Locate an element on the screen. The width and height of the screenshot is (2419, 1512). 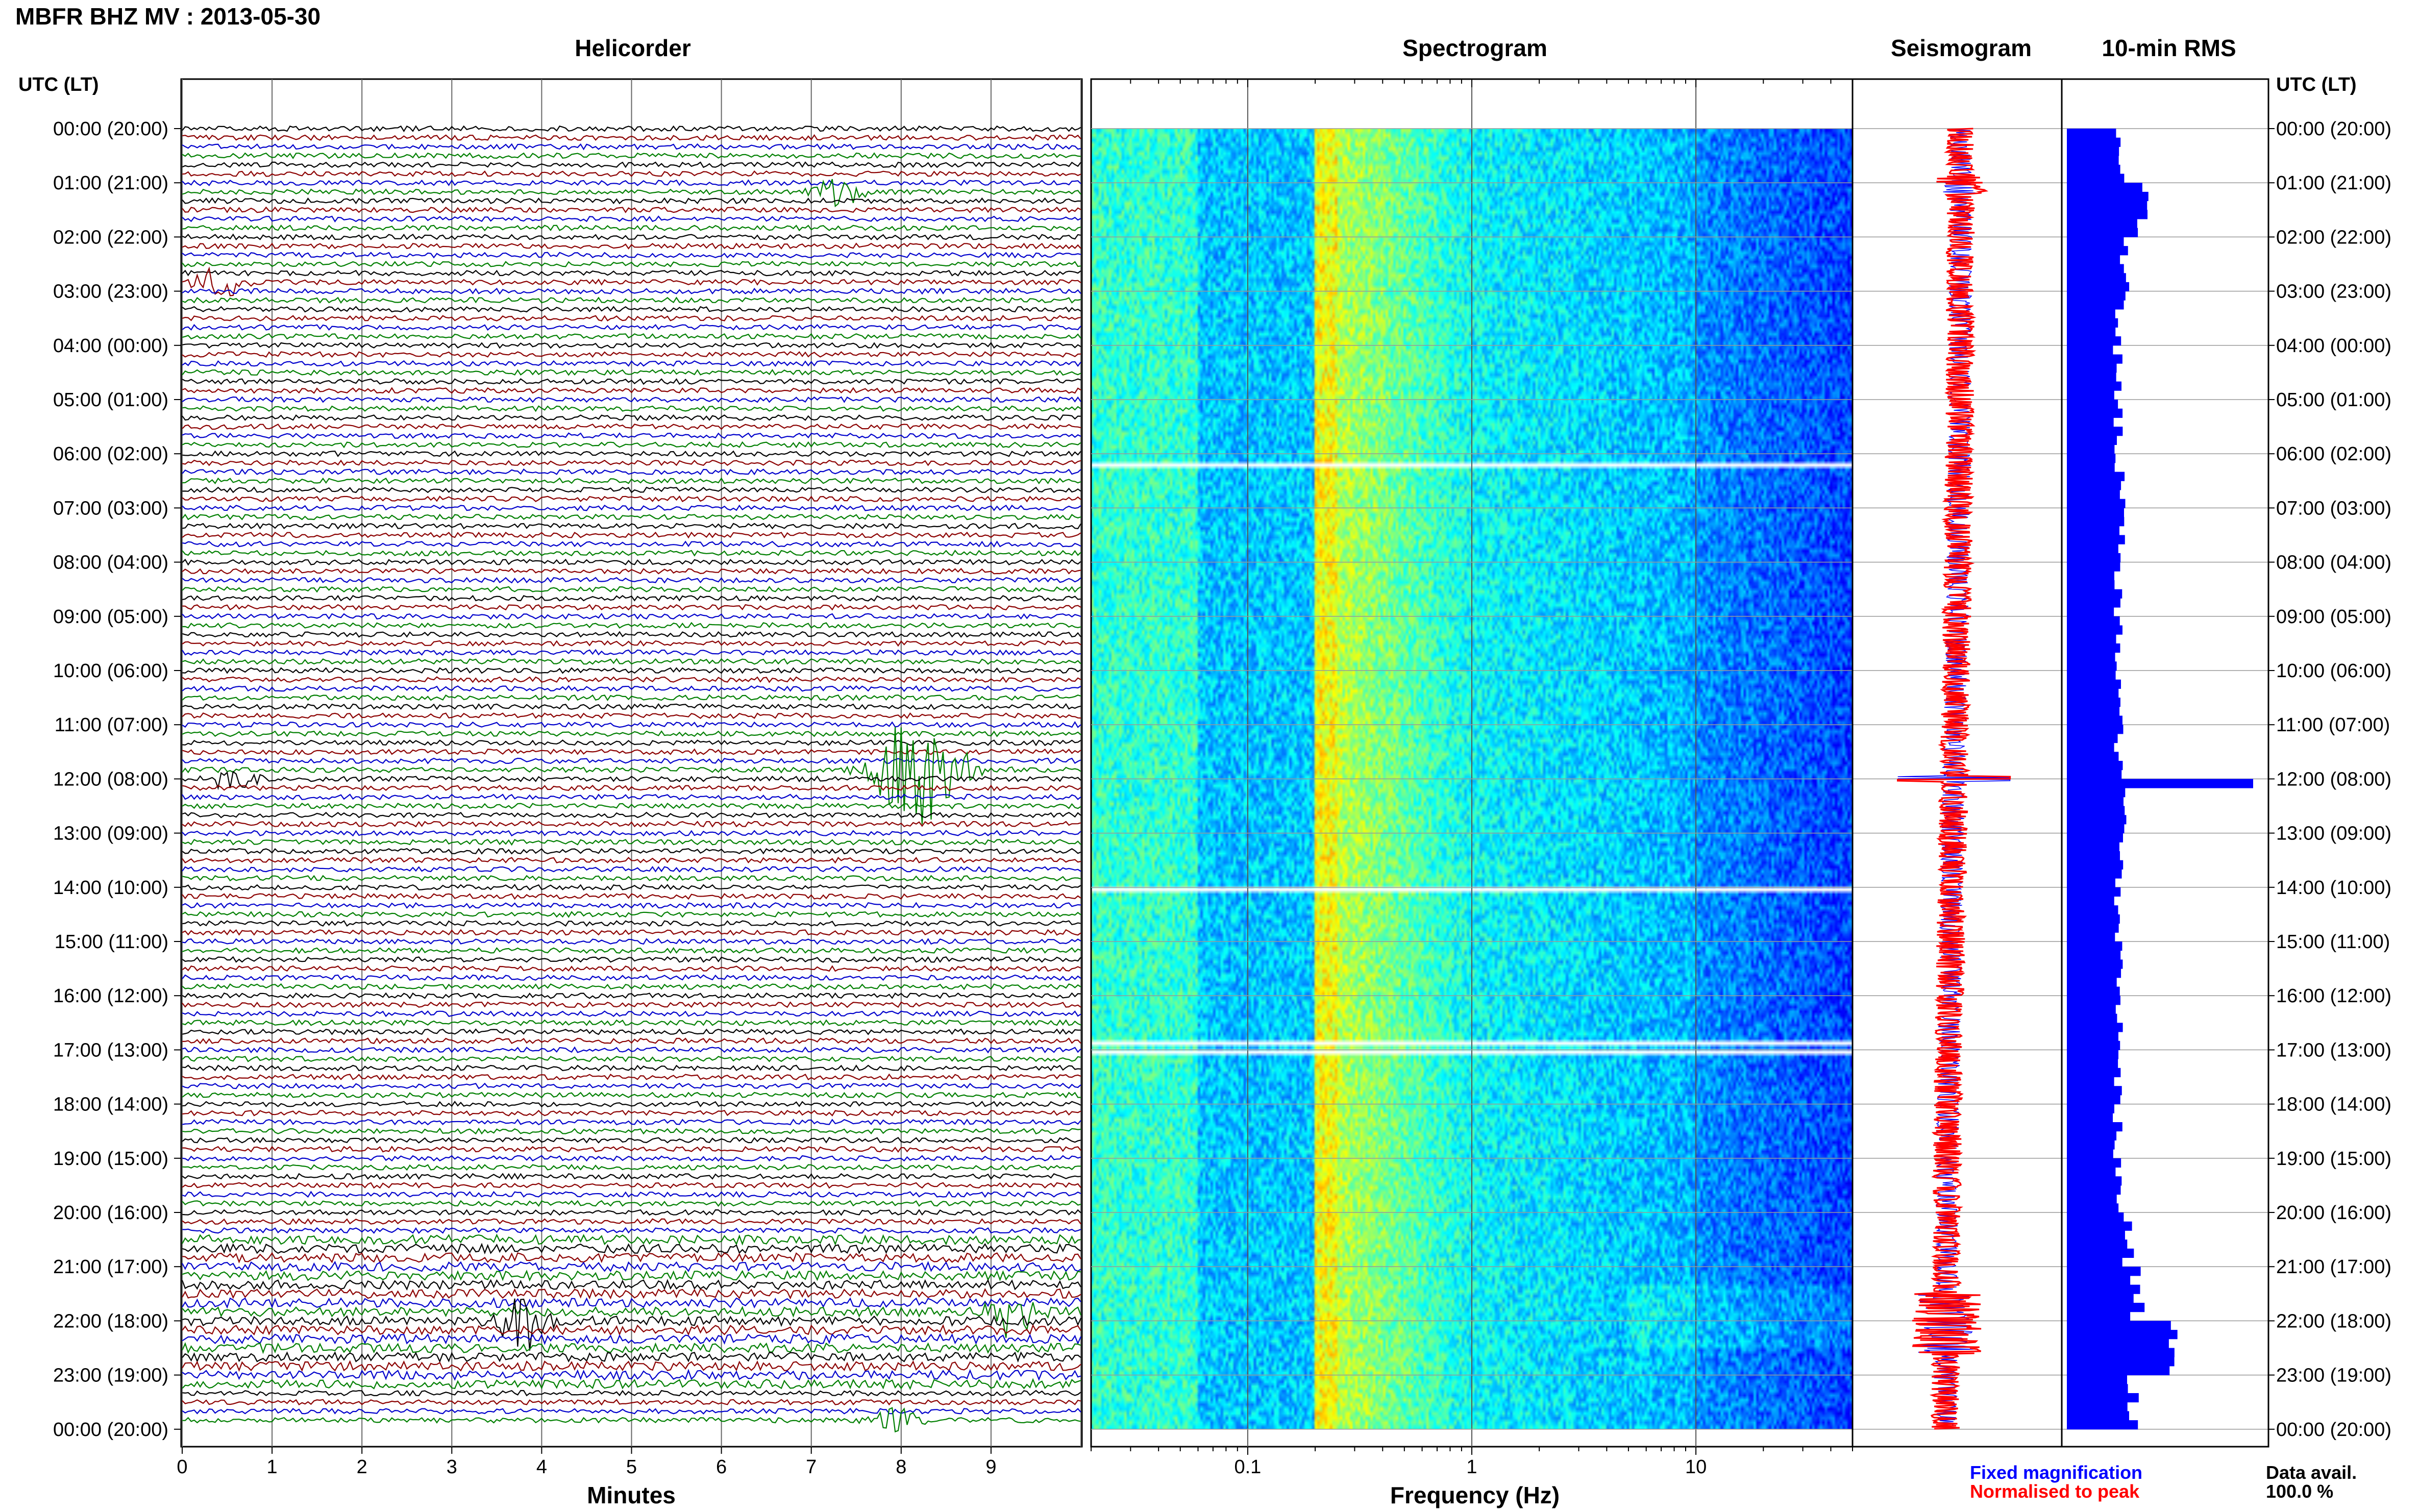
time-label-right: 15:00 (11:00) is located at coordinates (2333, 942).